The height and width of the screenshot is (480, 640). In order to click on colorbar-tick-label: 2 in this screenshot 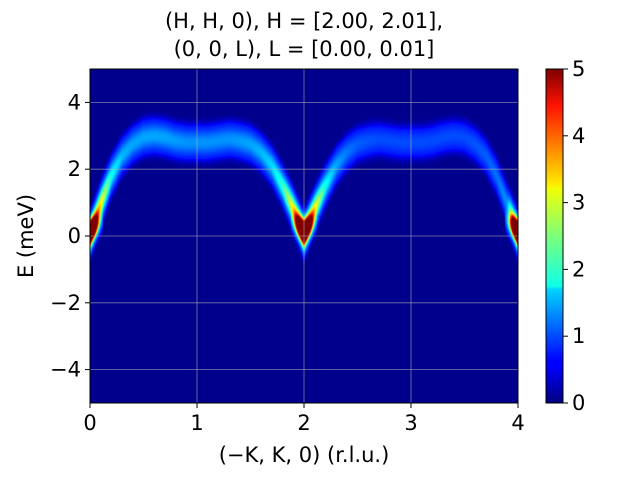, I will do `click(578, 269)`.